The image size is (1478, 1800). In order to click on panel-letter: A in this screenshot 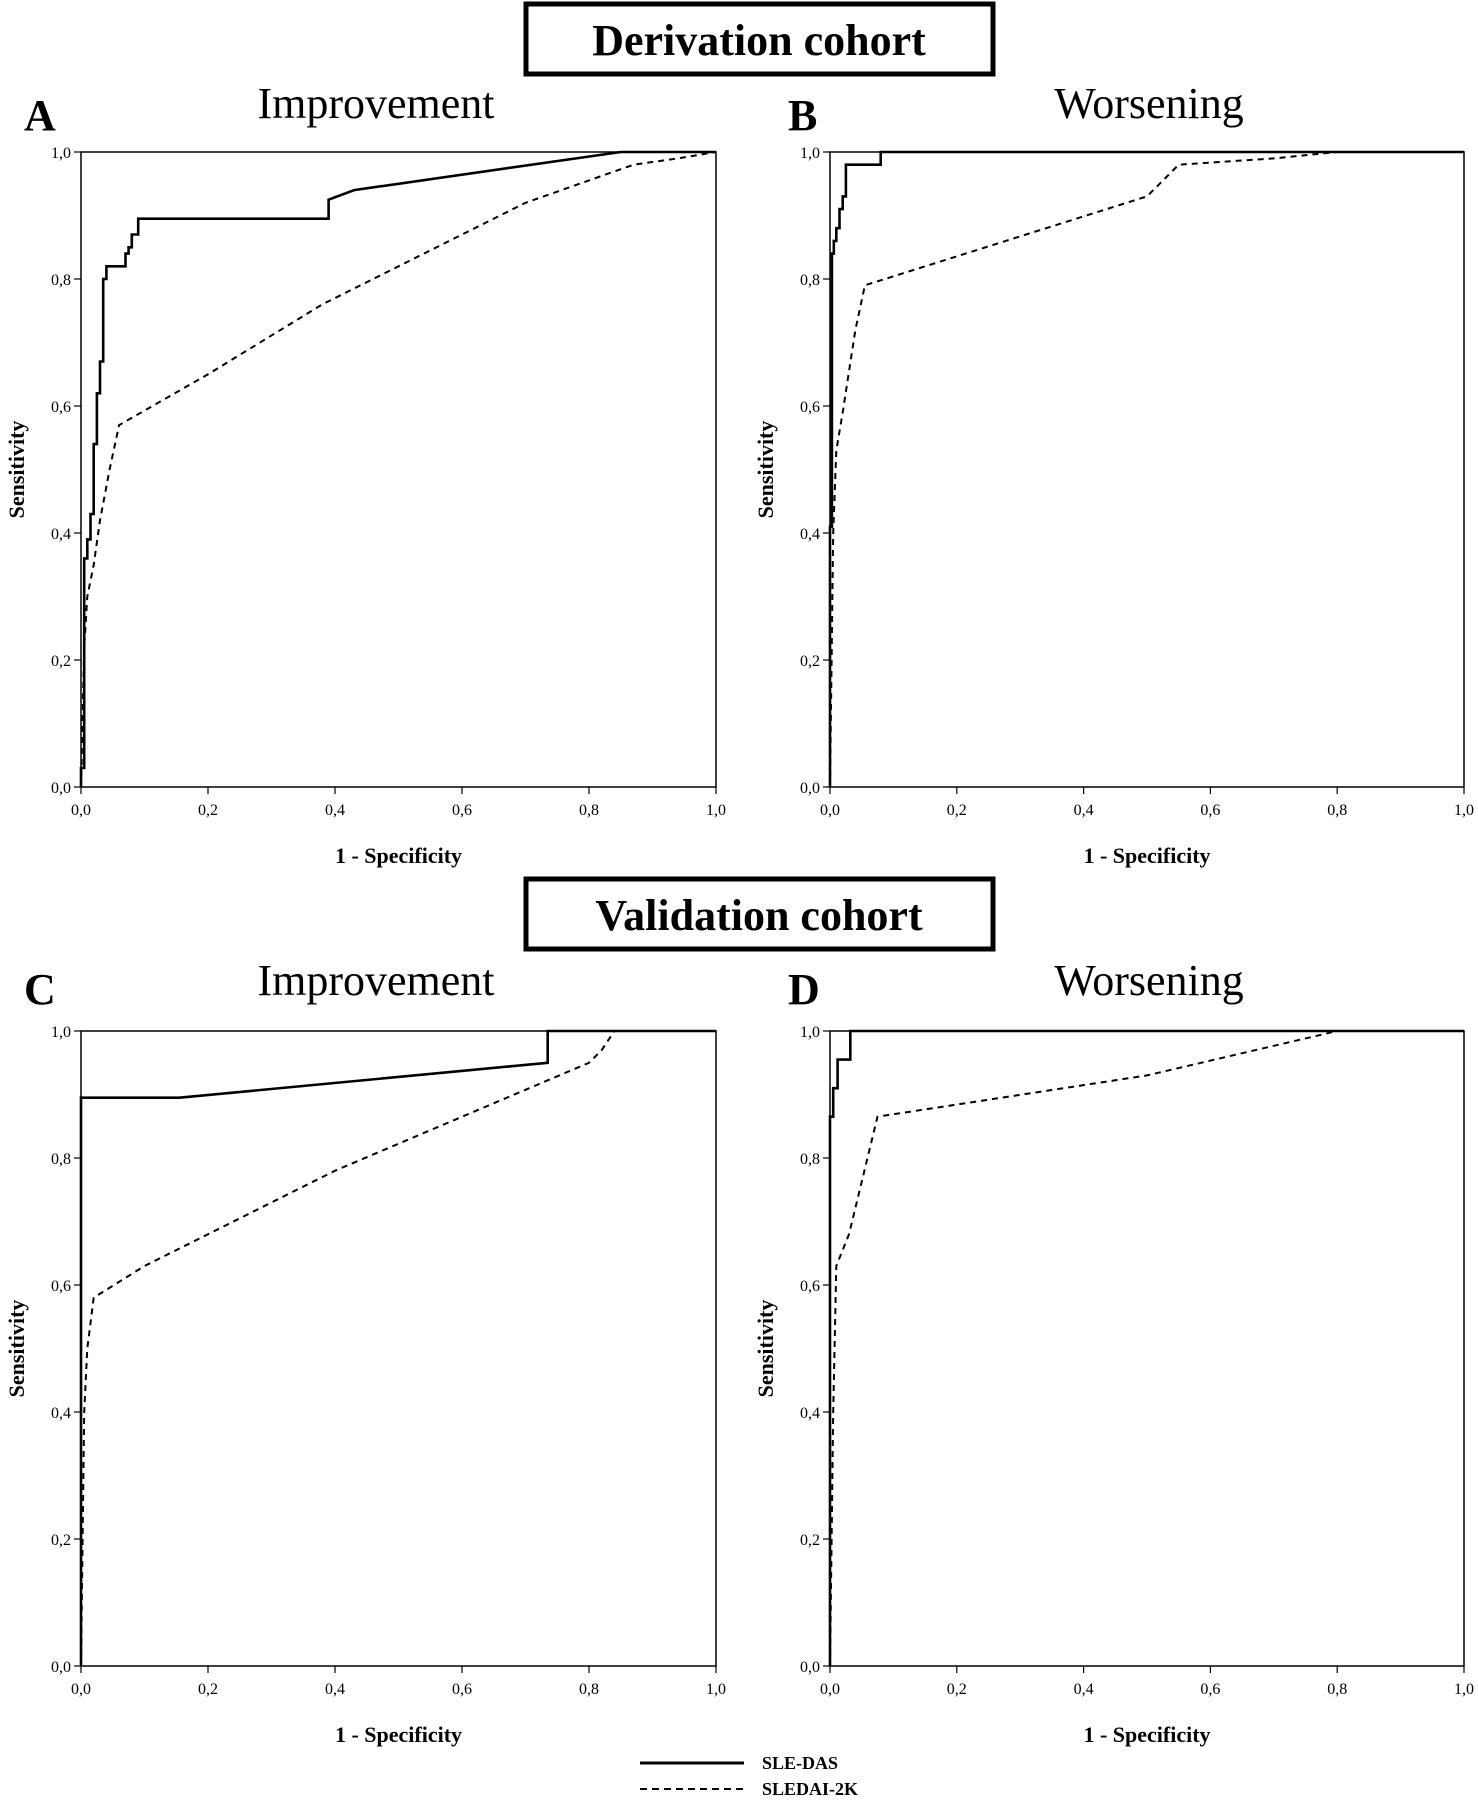, I will do `click(40, 115)`.